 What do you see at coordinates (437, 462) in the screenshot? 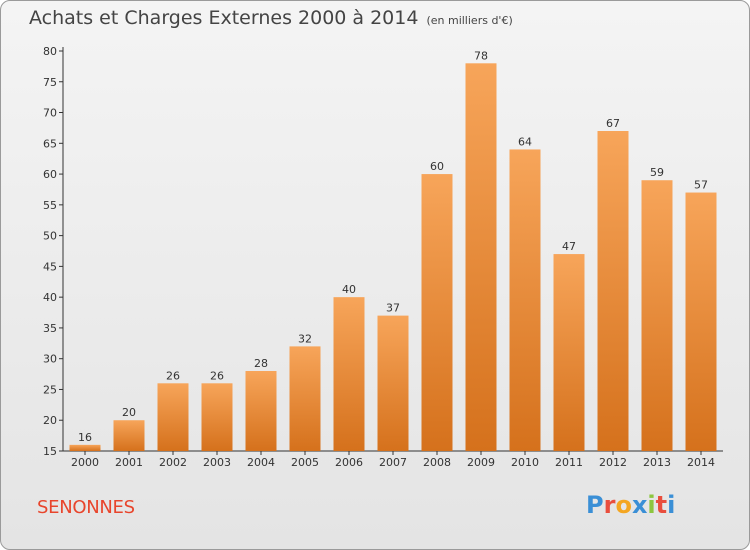
I see `x-tick-label: 2008` at bounding box center [437, 462].